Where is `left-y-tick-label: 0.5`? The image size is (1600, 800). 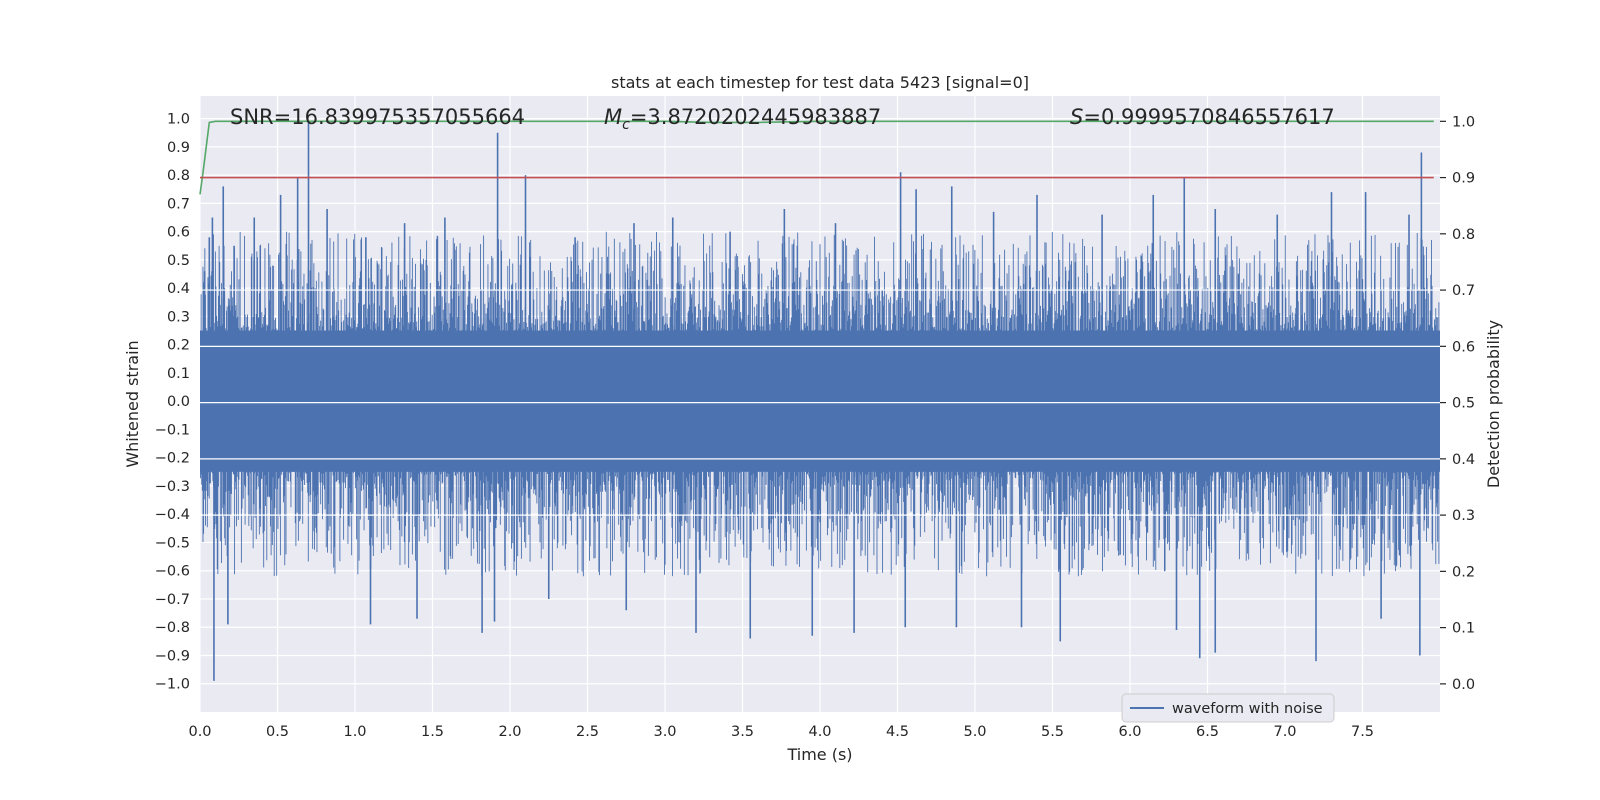 left-y-tick-label: 0.5 is located at coordinates (178, 261).